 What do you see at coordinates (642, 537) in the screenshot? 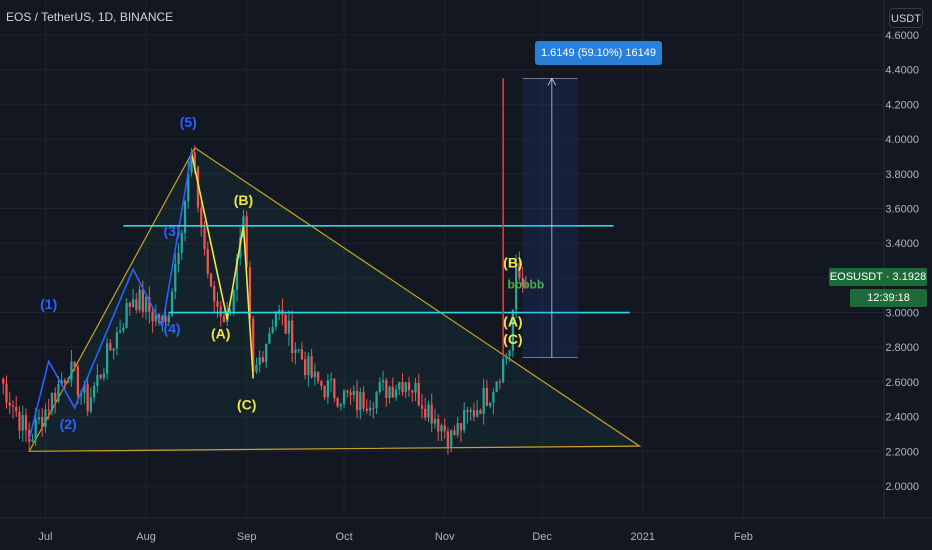
I see `x-tick-label: 2021` at bounding box center [642, 537].